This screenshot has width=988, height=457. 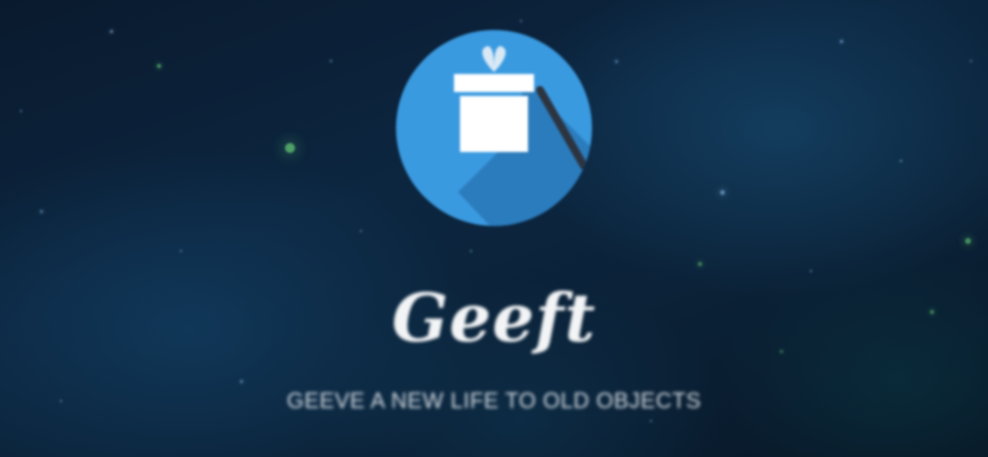 I want to click on tagline: GEEVE A NEW LIFE TO OLD OBJECTS, so click(x=494, y=400).